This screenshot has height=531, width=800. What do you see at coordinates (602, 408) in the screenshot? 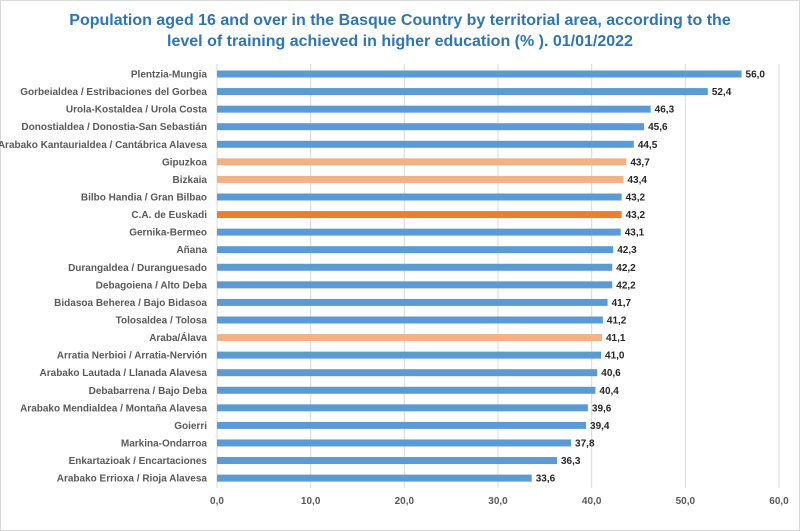
I see `value-label: 39,6` at bounding box center [602, 408].